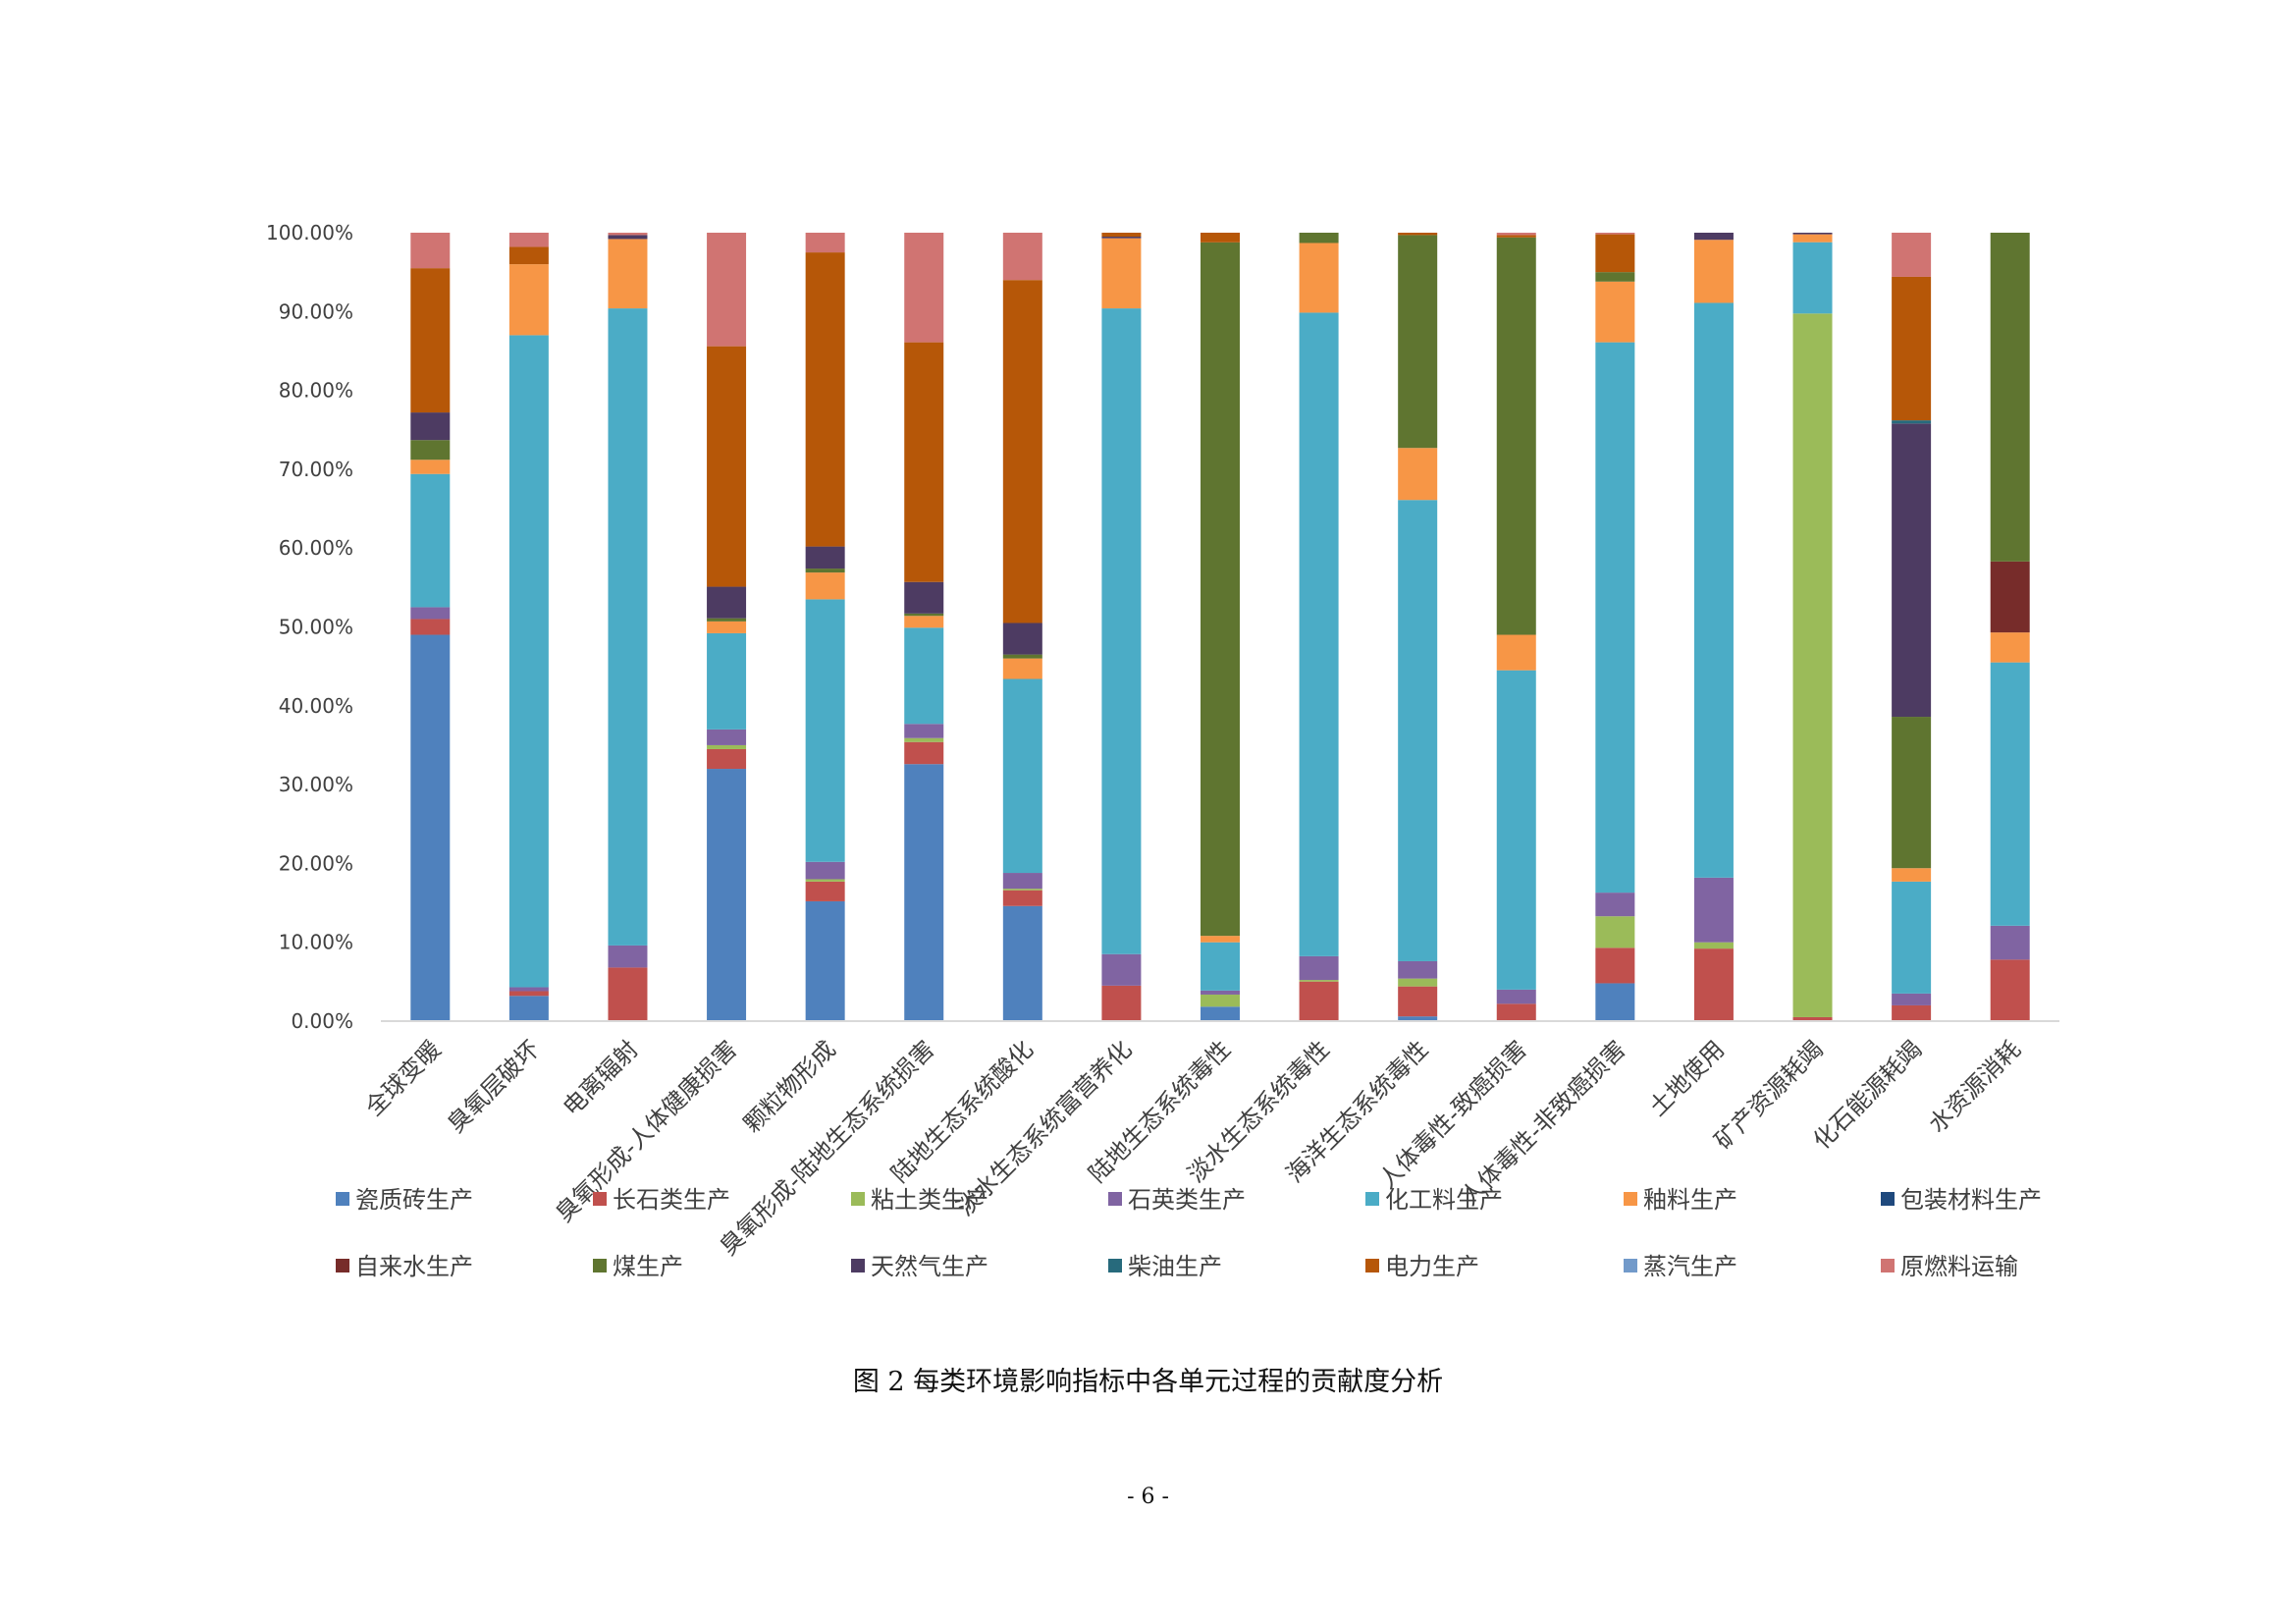  I want to click on legend-item: 蒸汽生产, so click(1680, 1266).